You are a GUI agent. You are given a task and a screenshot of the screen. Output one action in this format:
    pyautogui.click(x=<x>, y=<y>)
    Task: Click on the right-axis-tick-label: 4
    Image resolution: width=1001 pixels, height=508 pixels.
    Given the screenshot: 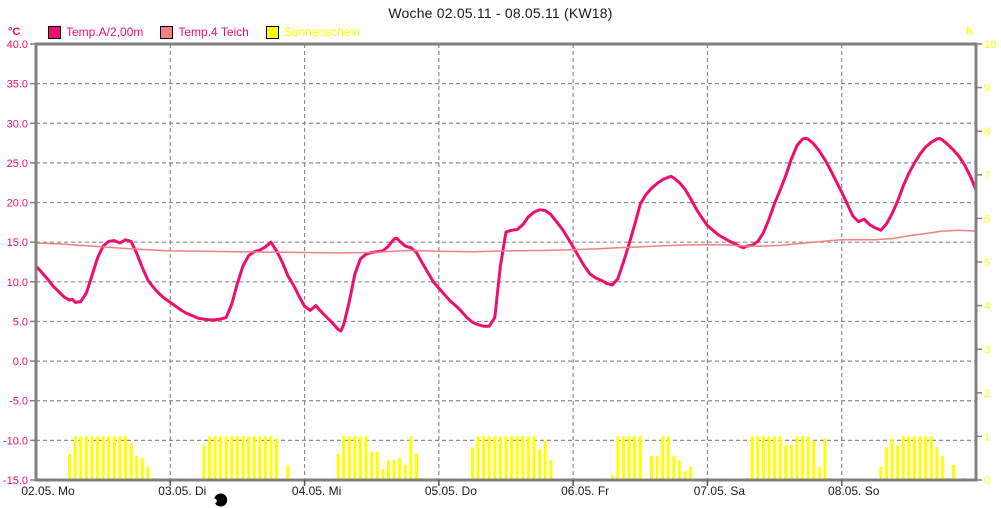 What is the action you would take?
    pyautogui.click(x=987, y=307)
    